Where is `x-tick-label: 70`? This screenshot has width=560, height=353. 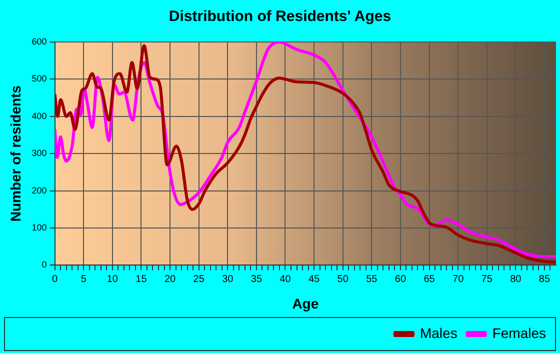
x-tick-label: 70 is located at coordinates (458, 279).